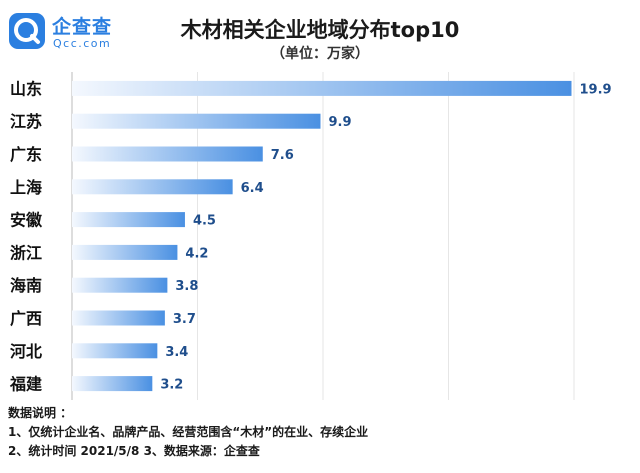 The image size is (640, 473). Describe the element at coordinates (27, 31) in the screenshot. I see `qcc-logo-icon` at that location.